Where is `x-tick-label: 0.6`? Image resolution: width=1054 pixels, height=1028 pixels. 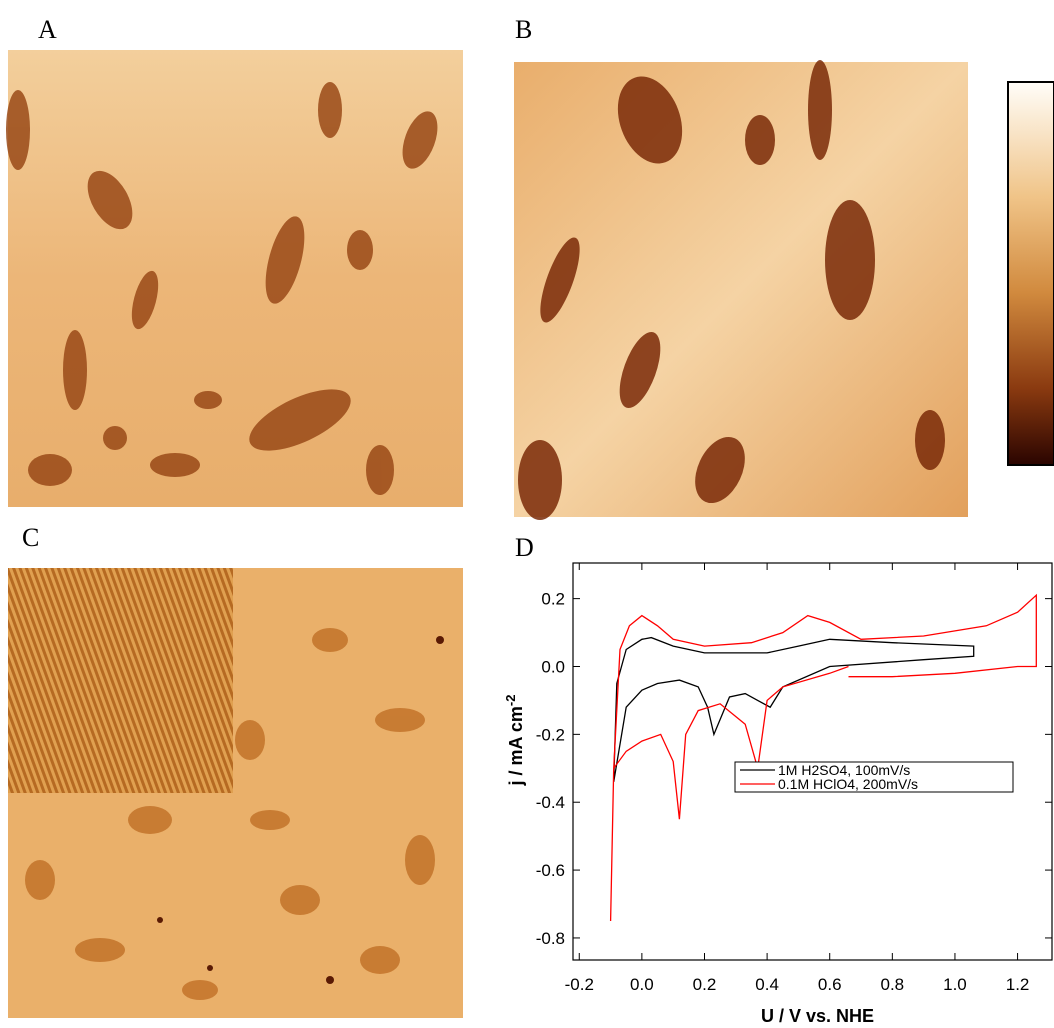
x-tick-label: 0.6 is located at coordinates (830, 984).